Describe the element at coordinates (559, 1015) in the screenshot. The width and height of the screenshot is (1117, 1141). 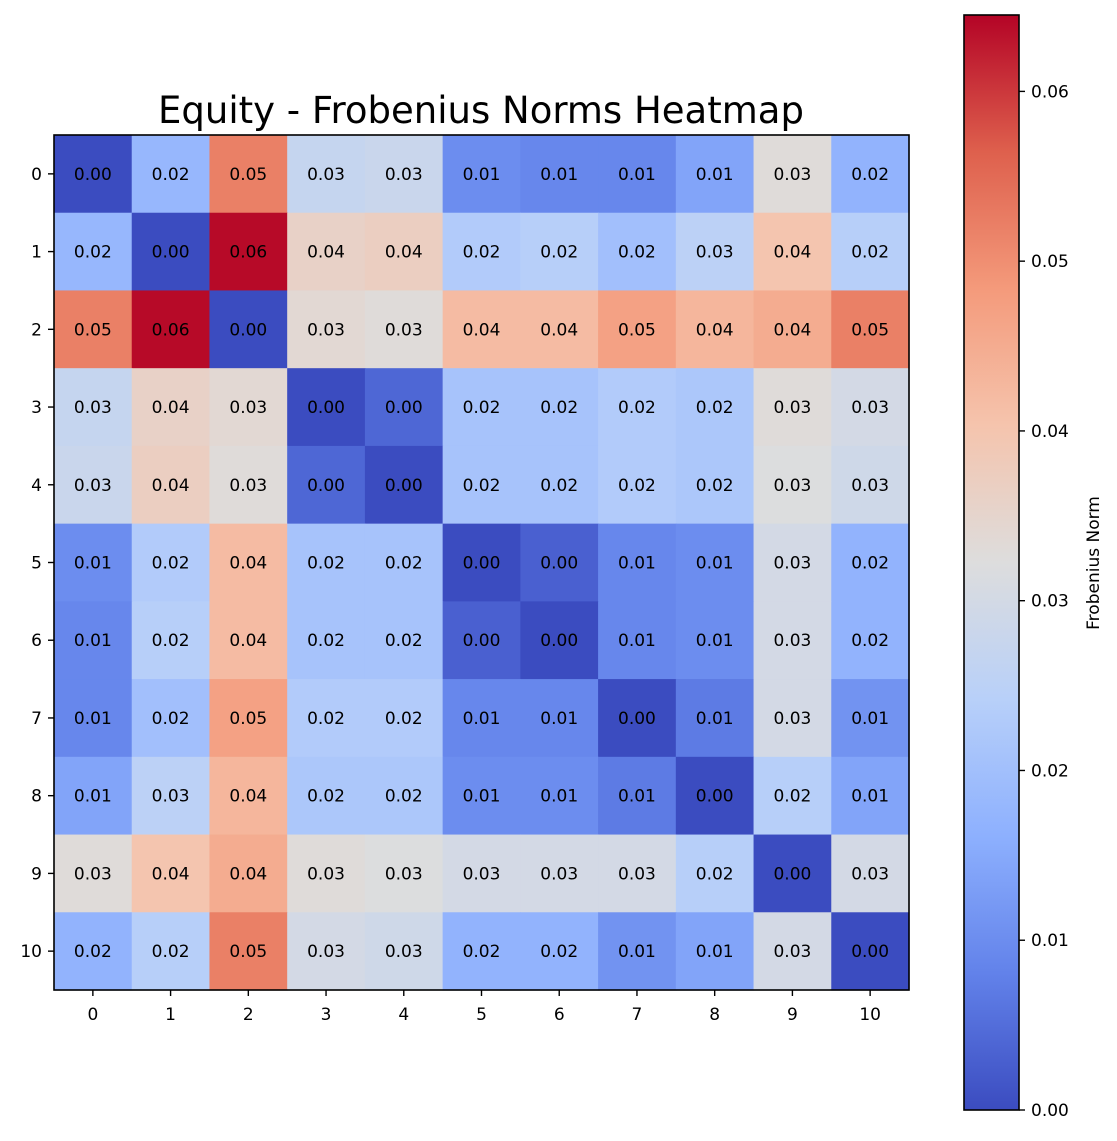
I see `x-tick-label: 6` at that location.